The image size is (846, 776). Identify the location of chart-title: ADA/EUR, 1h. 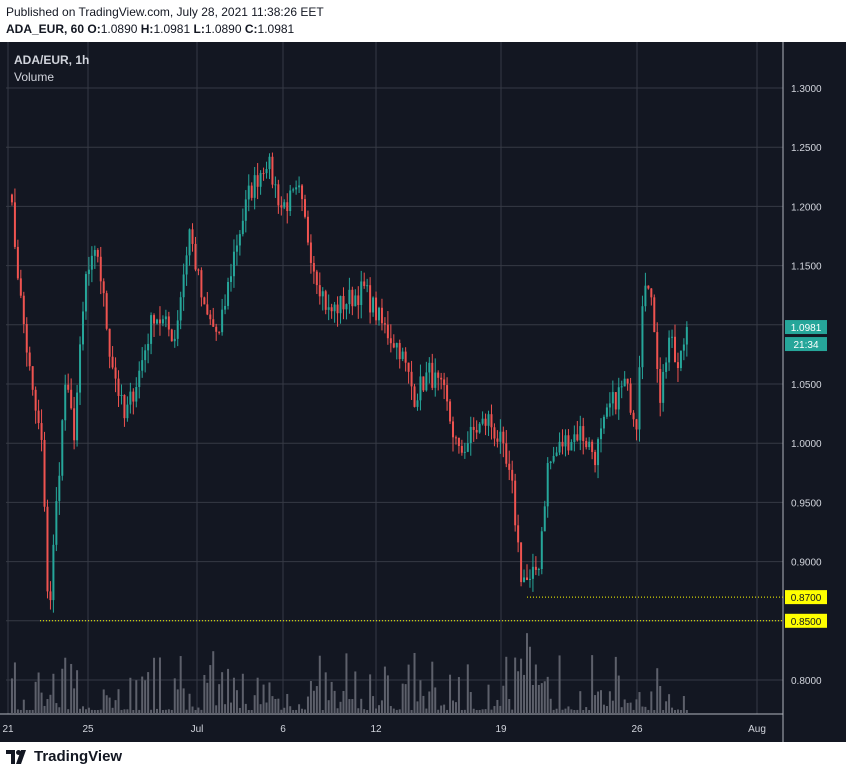
(52, 60).